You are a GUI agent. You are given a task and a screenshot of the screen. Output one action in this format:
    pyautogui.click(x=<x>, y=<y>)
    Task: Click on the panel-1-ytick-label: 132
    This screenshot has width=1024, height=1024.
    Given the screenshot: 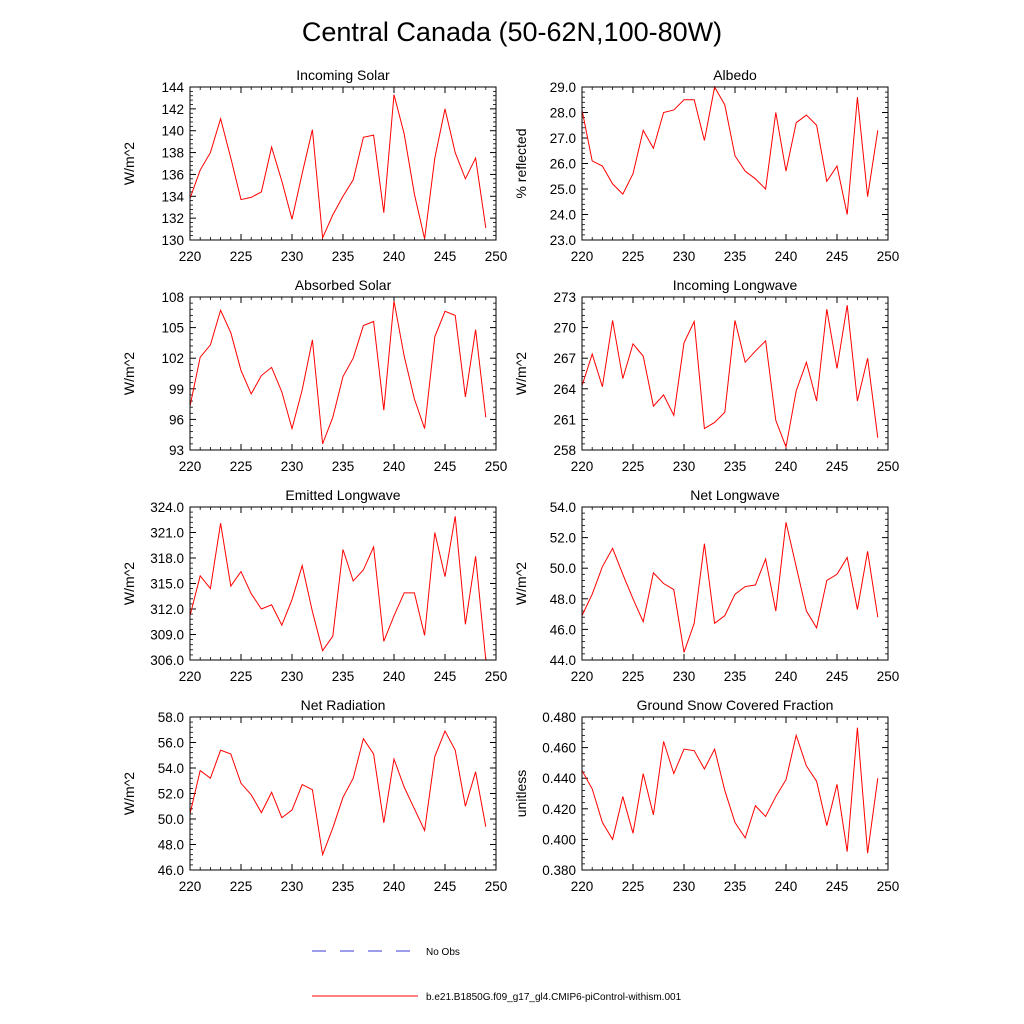 What is the action you would take?
    pyautogui.click(x=172, y=218)
    